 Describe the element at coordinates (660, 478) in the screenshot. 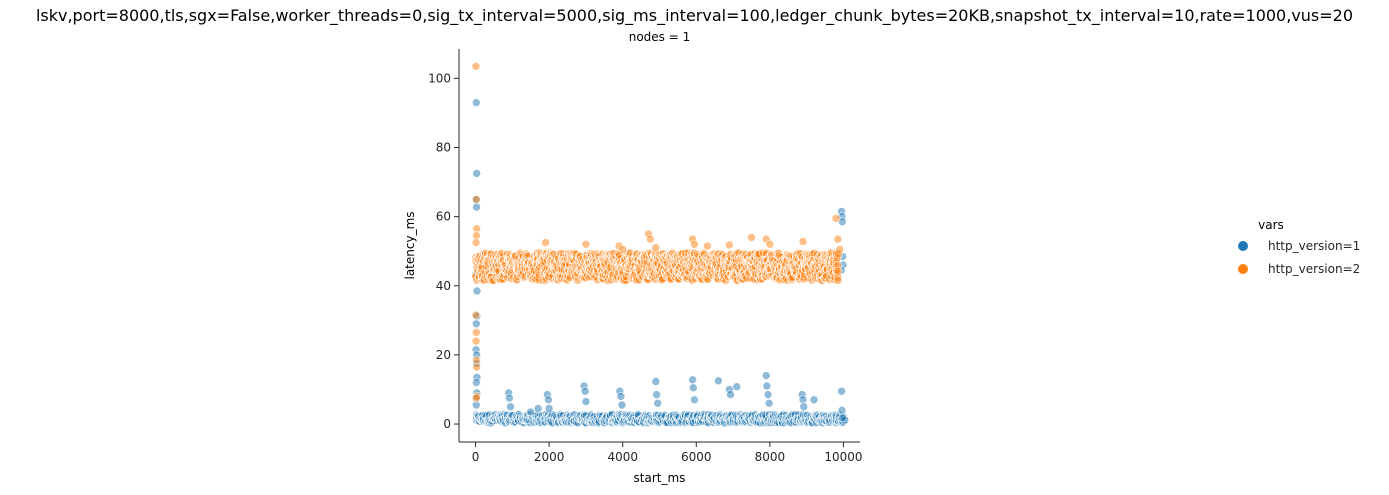

I see `x-axis-label: start_ms` at that location.